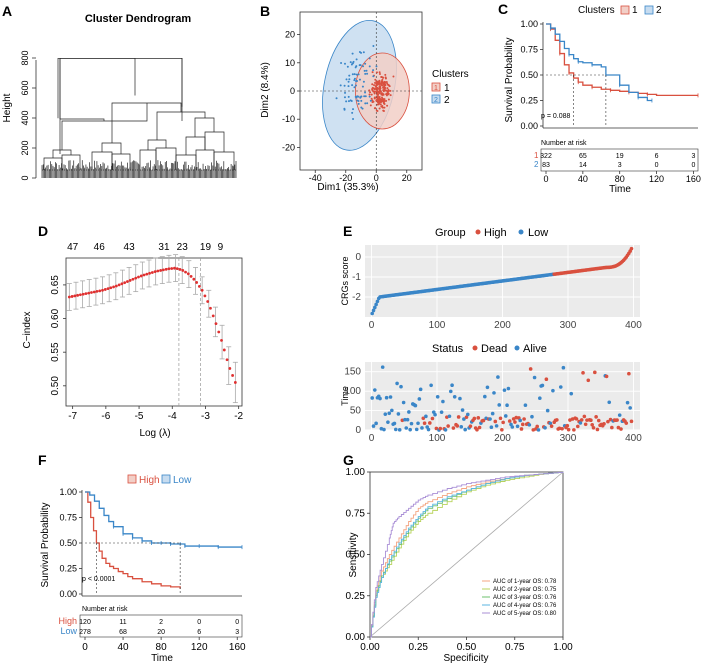 This screenshot has width=707, height=665. Describe the element at coordinates (100, 247) in the screenshot. I see `panel-d-top-label: 46` at that location.